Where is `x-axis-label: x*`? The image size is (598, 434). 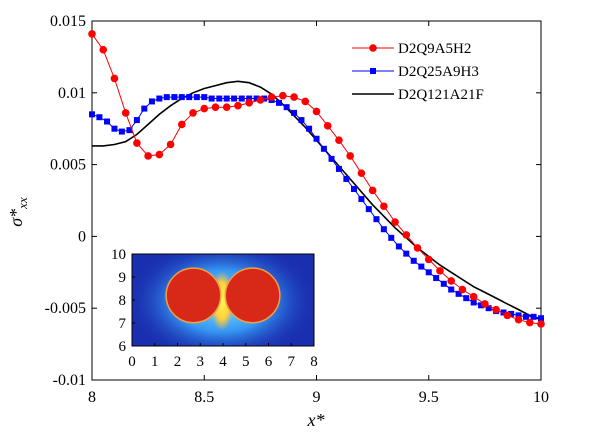
x-axis-label: x* is located at coordinates (316, 420).